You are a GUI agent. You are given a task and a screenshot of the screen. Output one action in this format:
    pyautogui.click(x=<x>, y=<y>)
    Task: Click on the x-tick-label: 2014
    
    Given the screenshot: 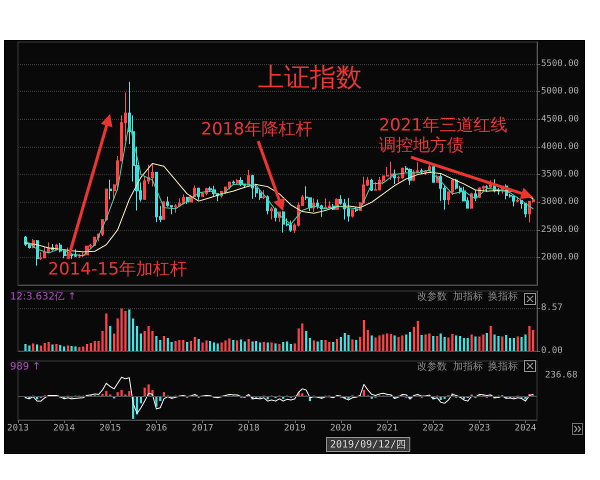 What is the action you would take?
    pyautogui.click(x=64, y=429)
    